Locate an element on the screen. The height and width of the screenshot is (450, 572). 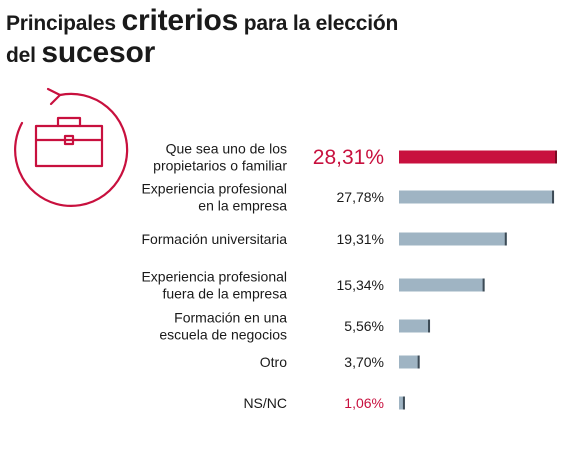
value-label-2: 19,31% is located at coordinates (360, 239).